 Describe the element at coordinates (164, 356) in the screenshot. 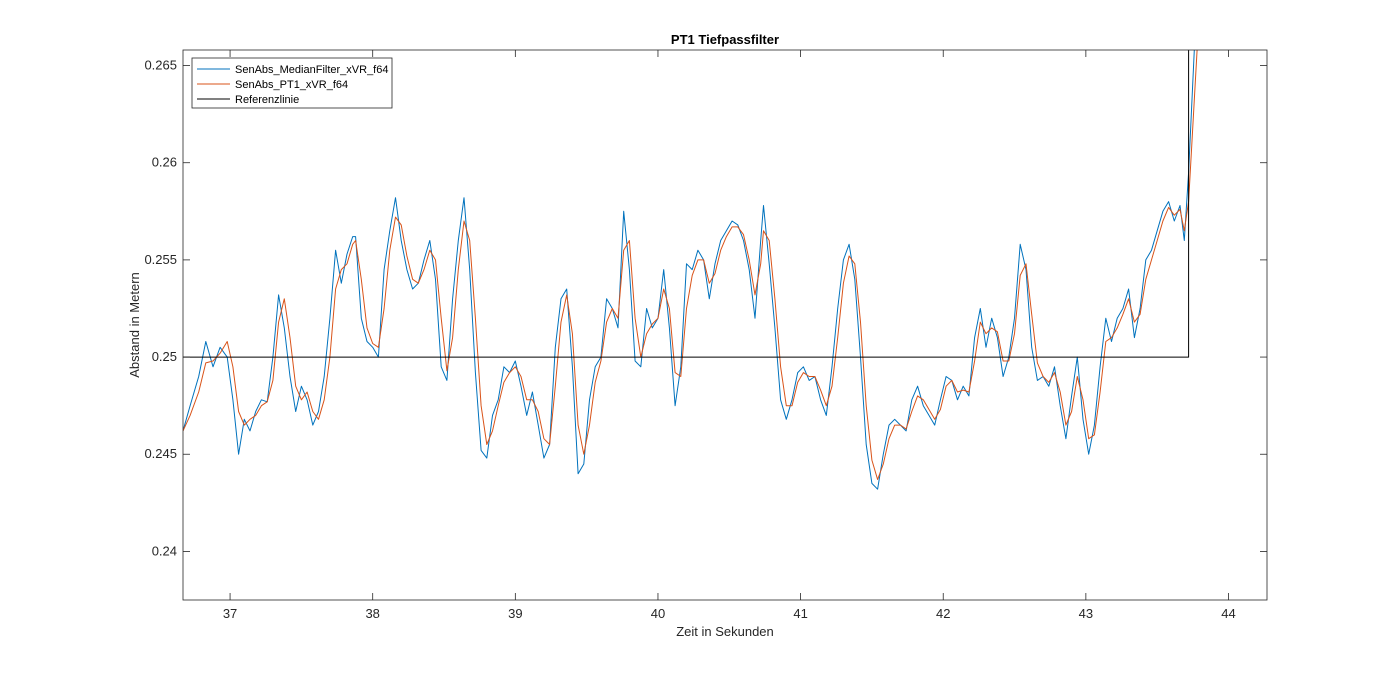

I see `y-tick-label: 0.25` at that location.